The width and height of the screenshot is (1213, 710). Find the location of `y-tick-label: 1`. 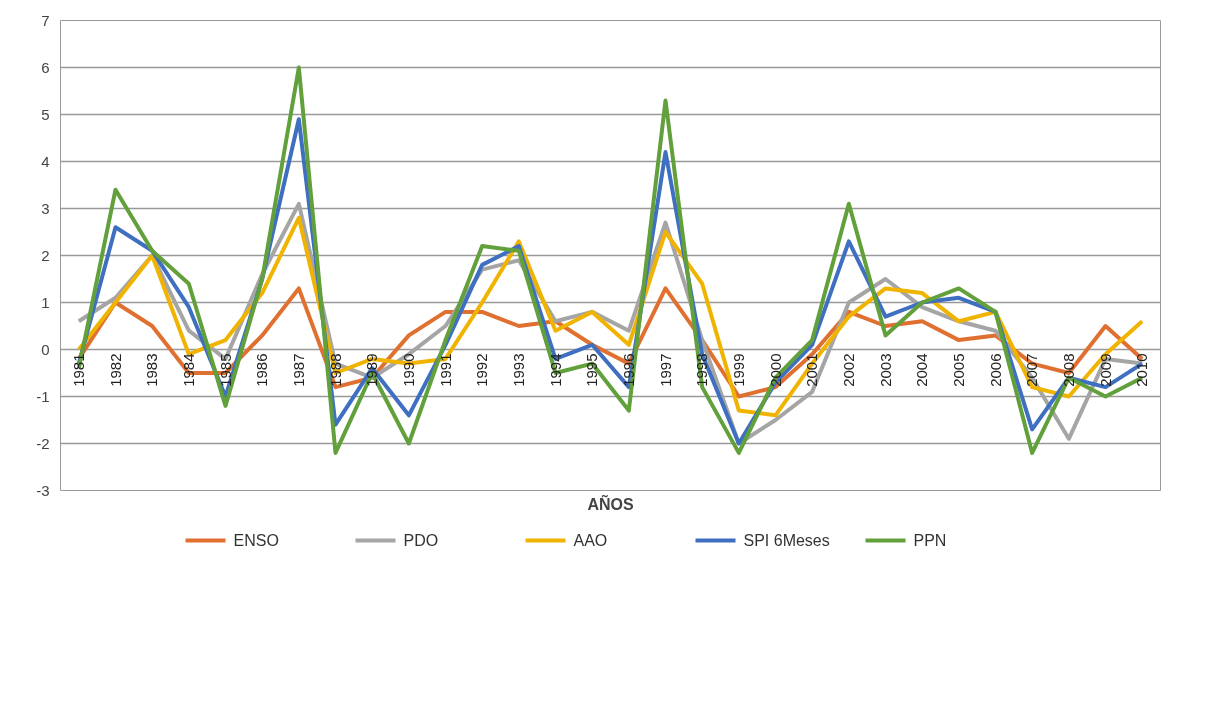

y-tick-label: 1 is located at coordinates (45, 302).